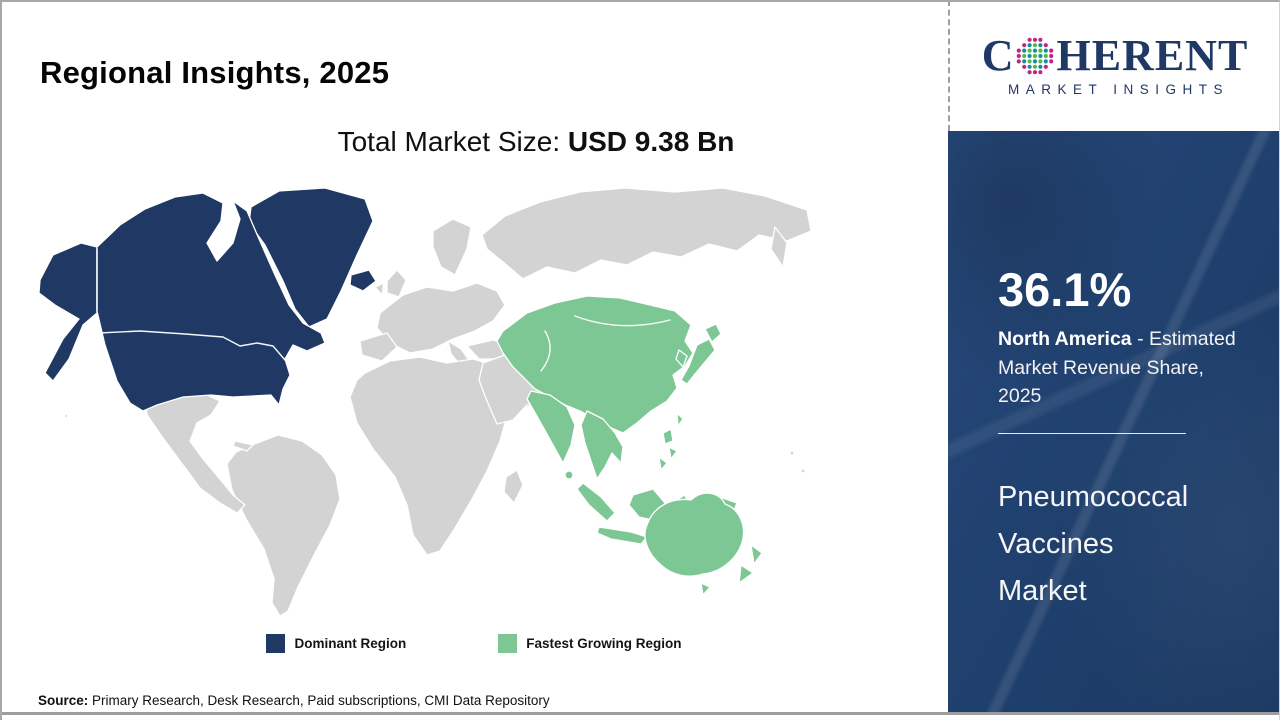  I want to click on region-hokkaido, so click(713, 333).